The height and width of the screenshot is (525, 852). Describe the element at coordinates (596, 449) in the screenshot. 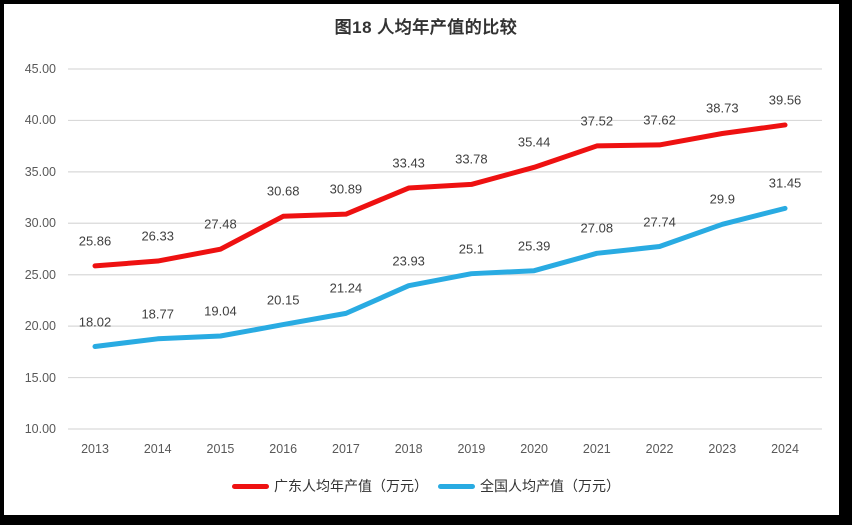

I see `x-tick-label: 2021` at that location.